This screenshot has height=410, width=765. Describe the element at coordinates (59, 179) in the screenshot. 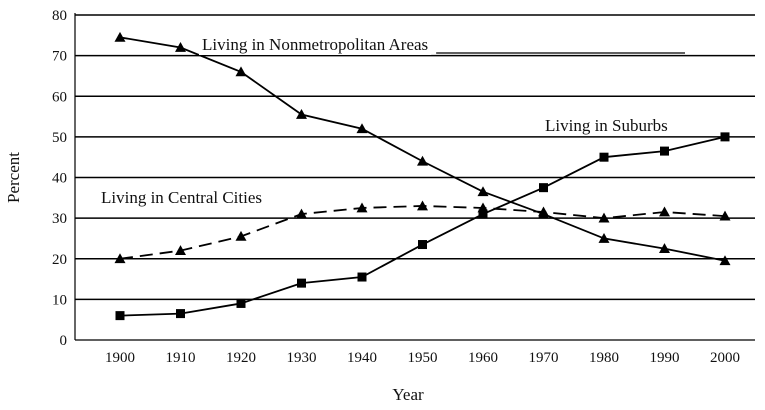

I see `y-tick-label: 40` at that location.